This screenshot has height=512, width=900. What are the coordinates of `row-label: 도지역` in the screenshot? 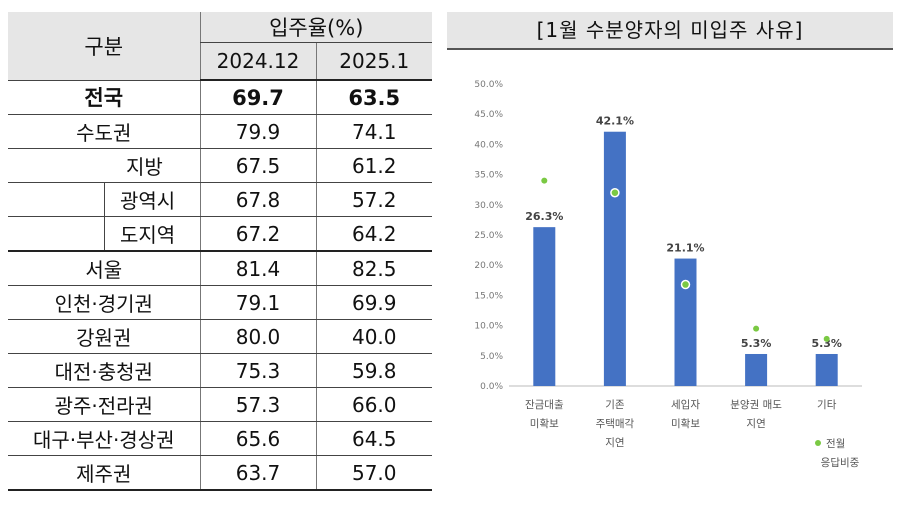 It's located at (148, 235).